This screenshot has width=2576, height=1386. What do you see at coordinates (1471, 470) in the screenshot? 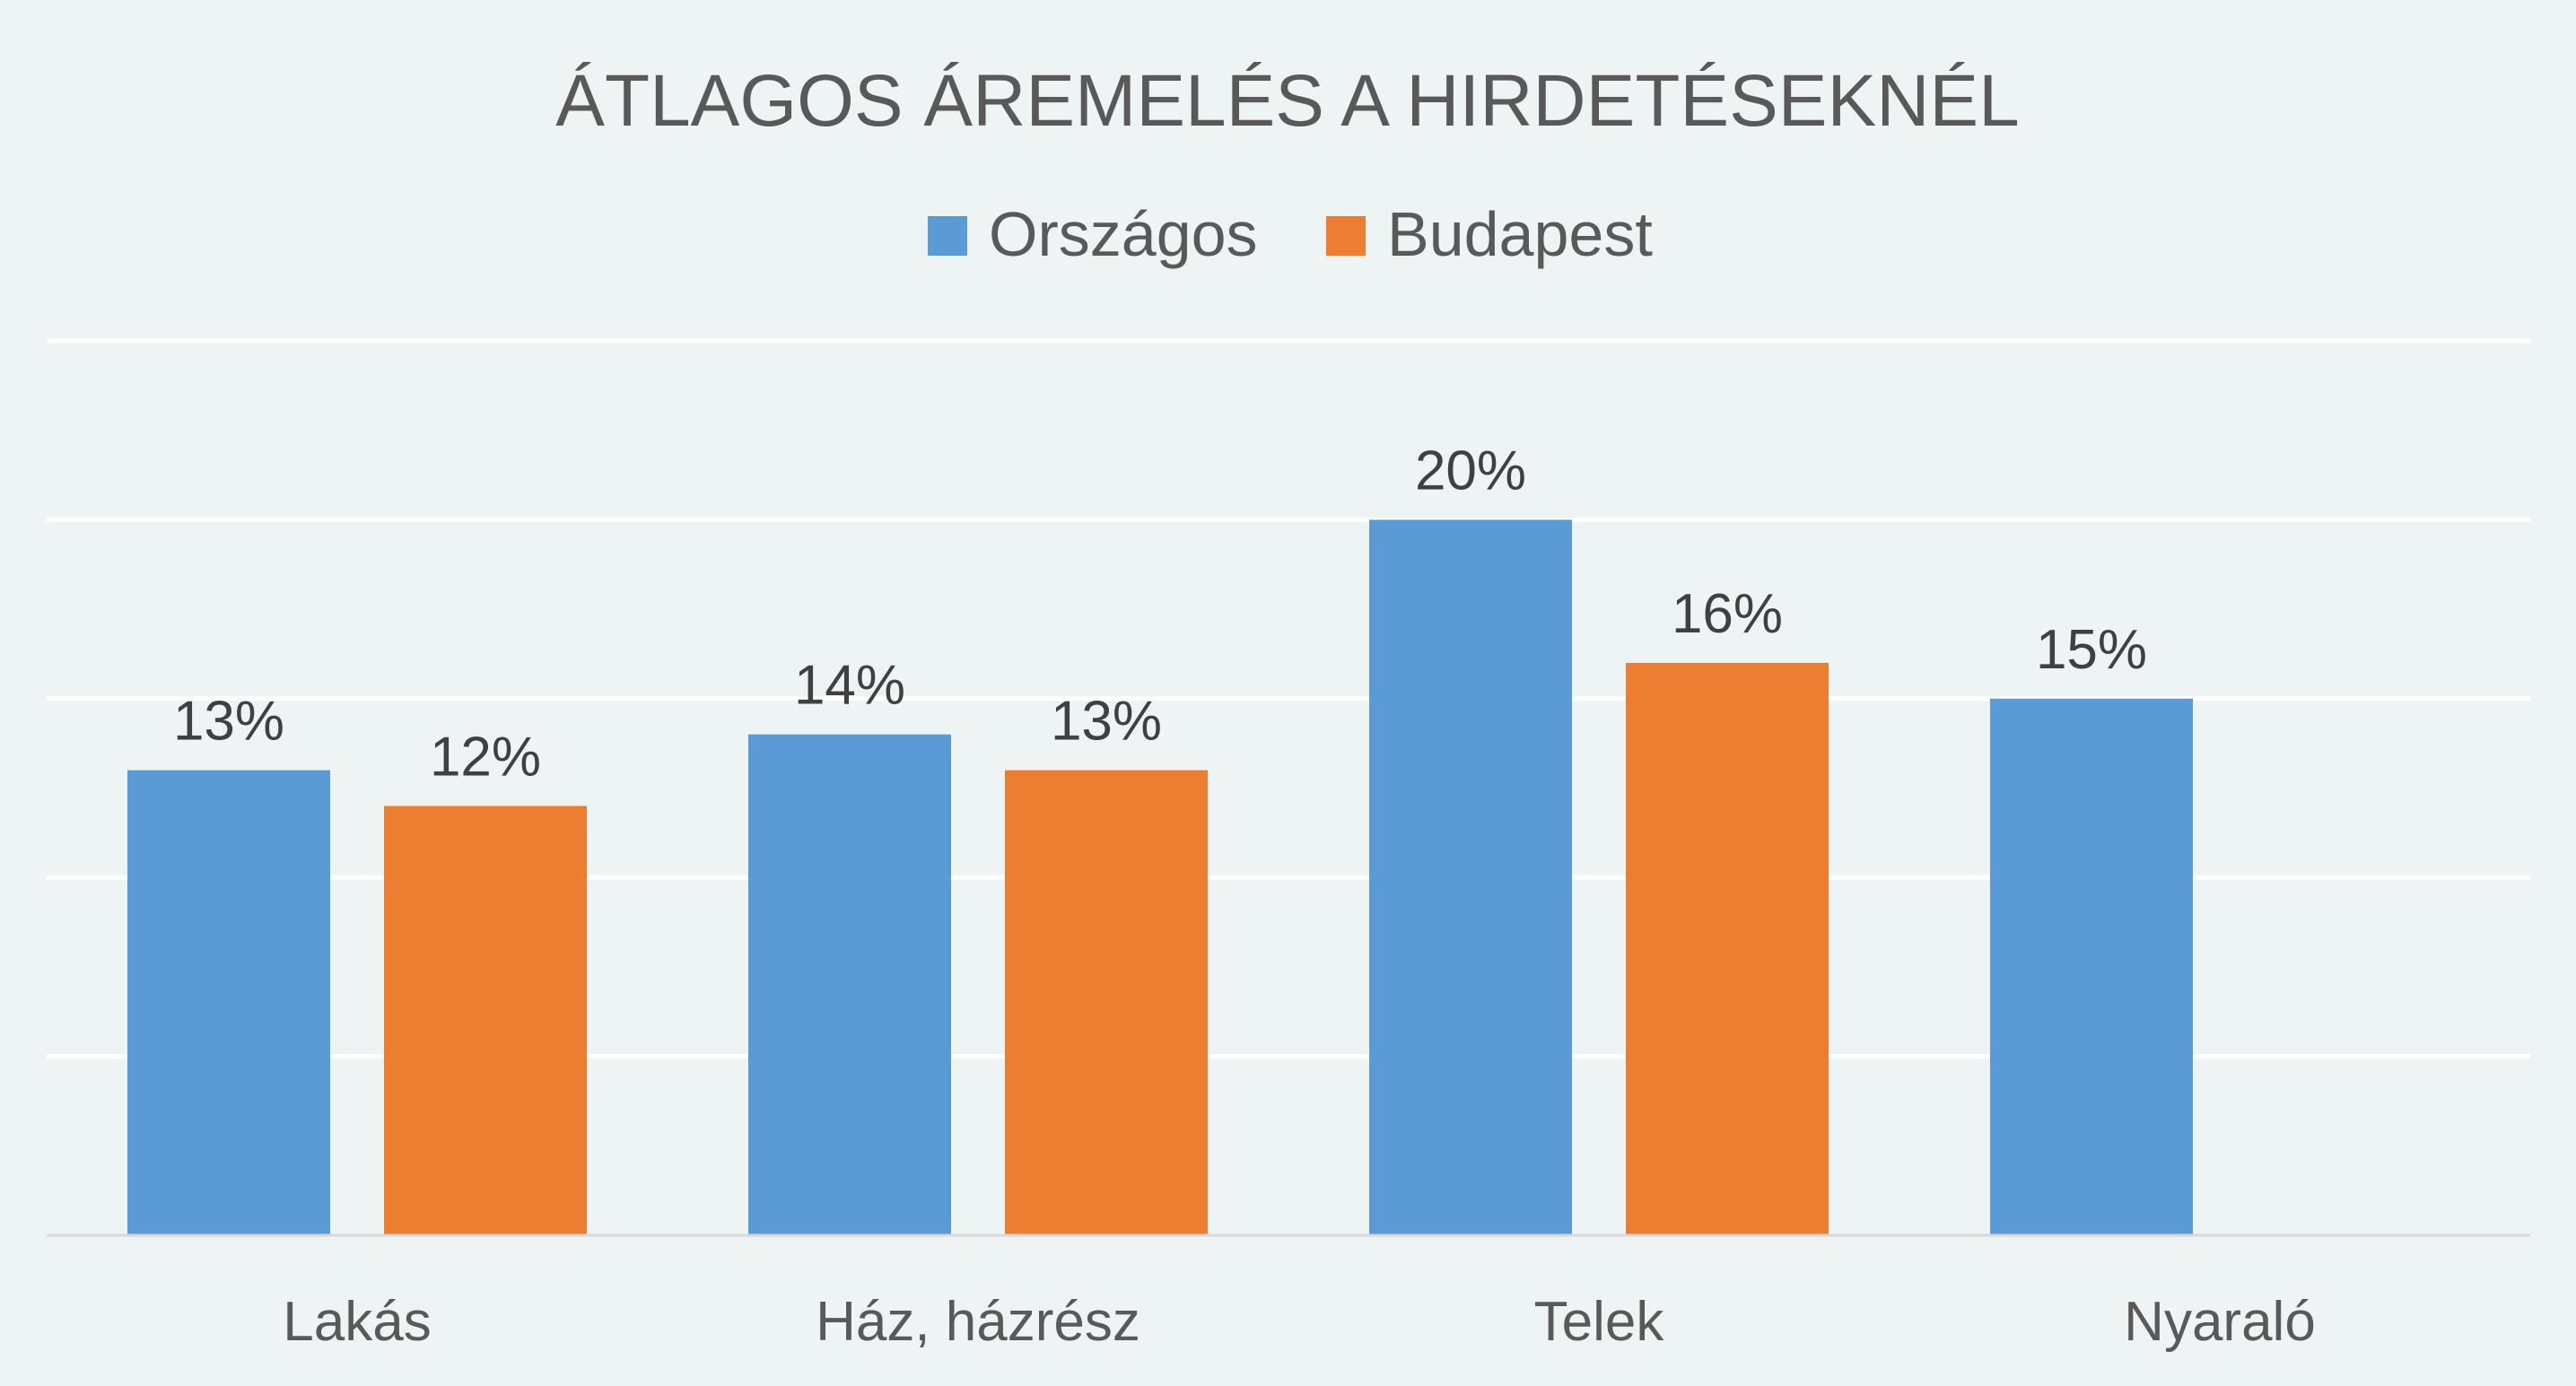
I see `data-label: 20%` at bounding box center [1471, 470].